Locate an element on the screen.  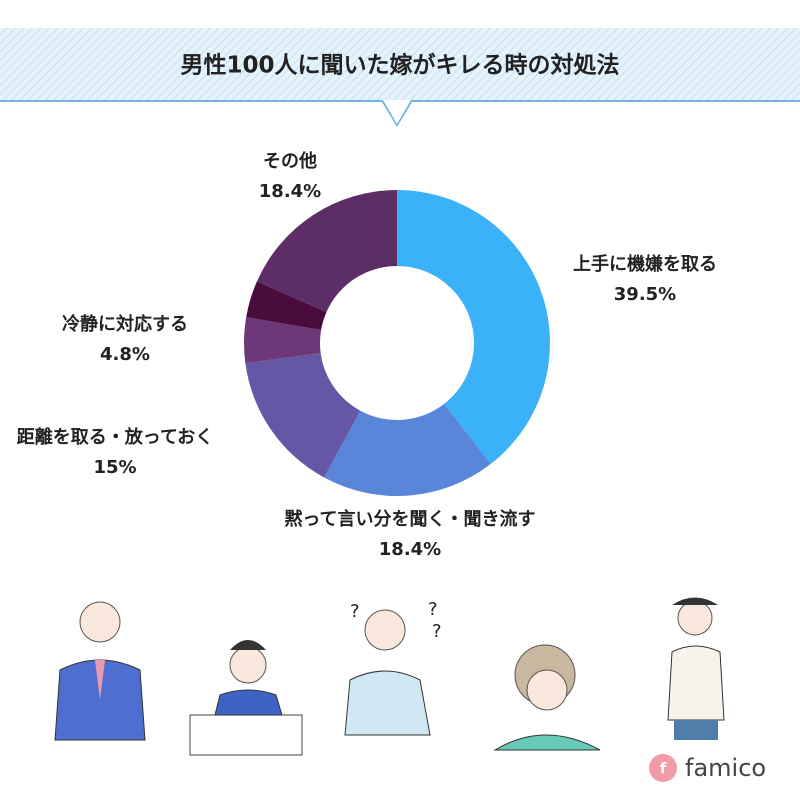
segment-label: その他 is located at coordinates (290, 161).